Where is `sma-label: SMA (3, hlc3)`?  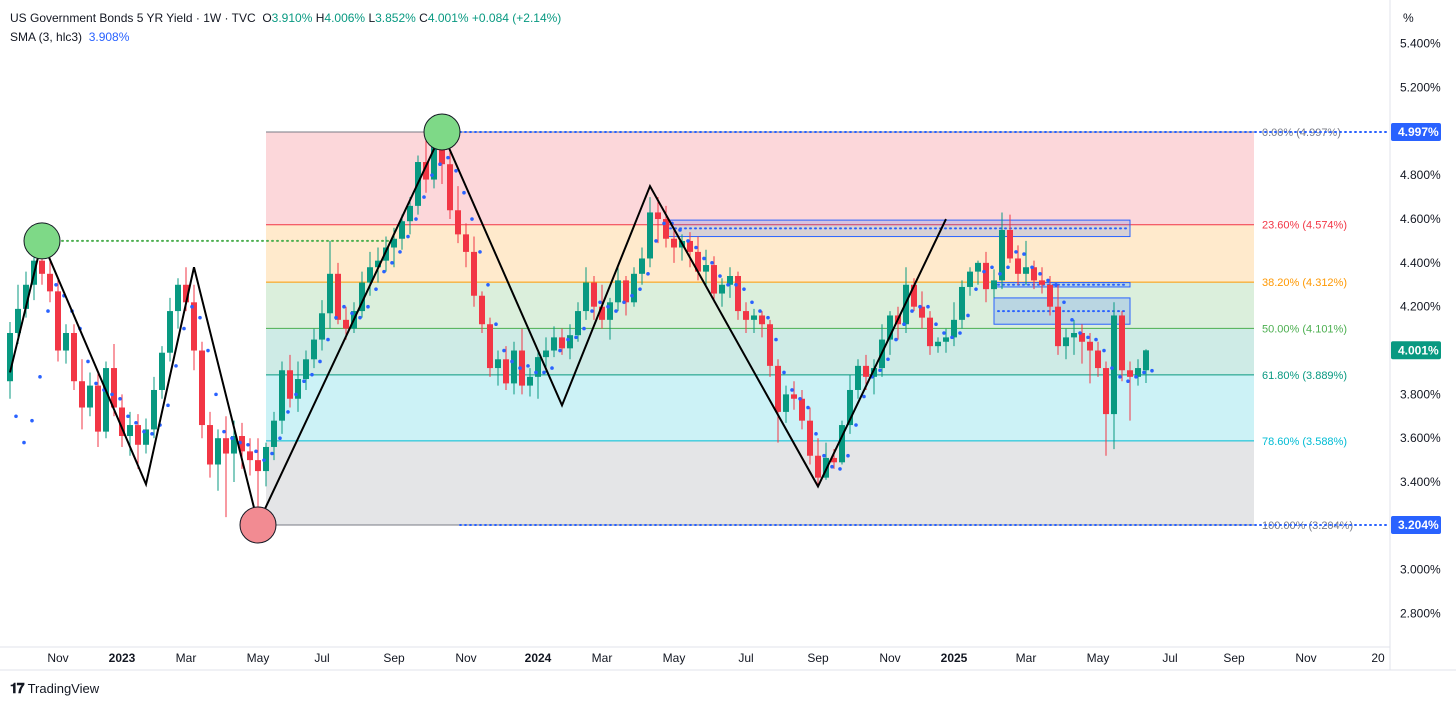 sma-label: SMA (3, hlc3) is located at coordinates (46, 37).